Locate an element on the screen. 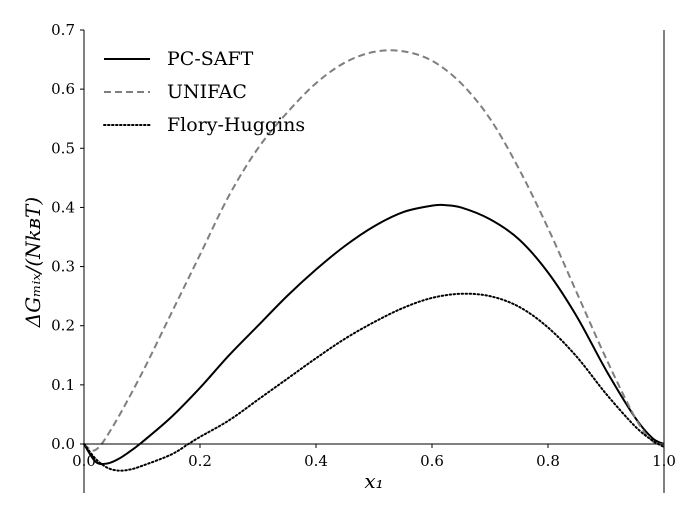 The height and width of the screenshot is (525, 700). x-tick-label: 0.2 is located at coordinates (200, 461).